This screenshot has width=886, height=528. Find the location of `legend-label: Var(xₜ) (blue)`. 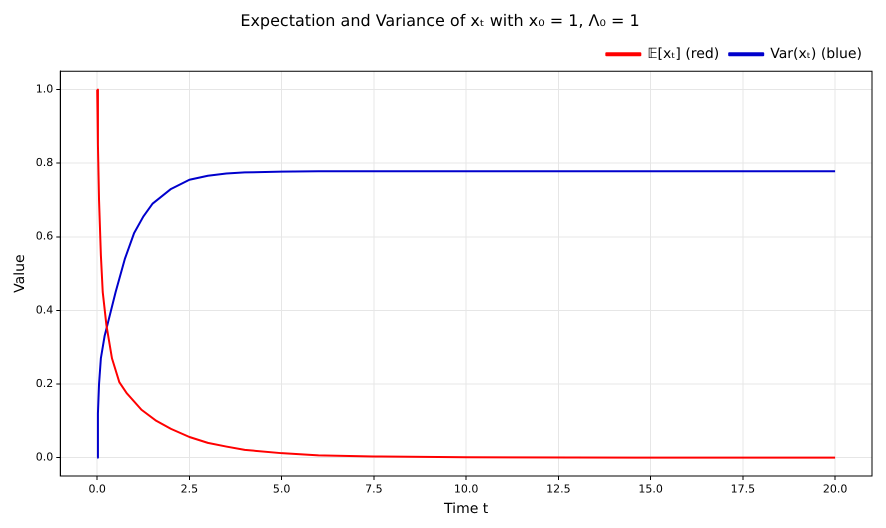

legend-label: Var(xₜ) (blue) is located at coordinates (816, 54).